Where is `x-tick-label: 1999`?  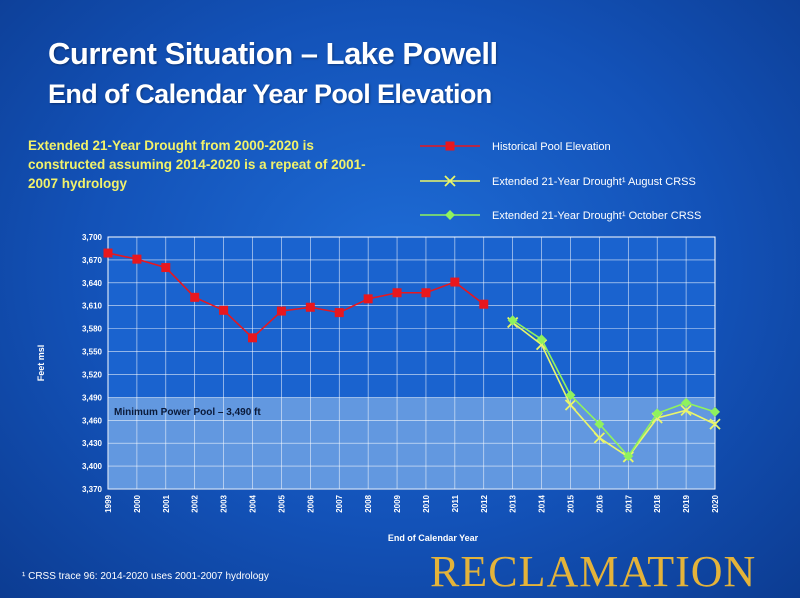 x-tick-label: 1999 is located at coordinates (108, 503).